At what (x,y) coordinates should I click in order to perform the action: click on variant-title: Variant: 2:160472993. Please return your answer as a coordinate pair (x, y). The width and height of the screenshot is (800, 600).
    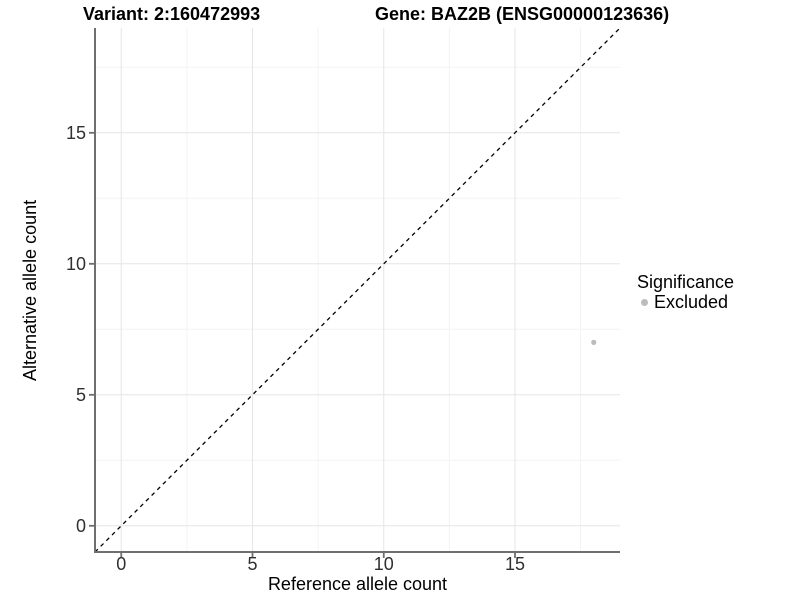
    Looking at the image, I should click on (172, 14).